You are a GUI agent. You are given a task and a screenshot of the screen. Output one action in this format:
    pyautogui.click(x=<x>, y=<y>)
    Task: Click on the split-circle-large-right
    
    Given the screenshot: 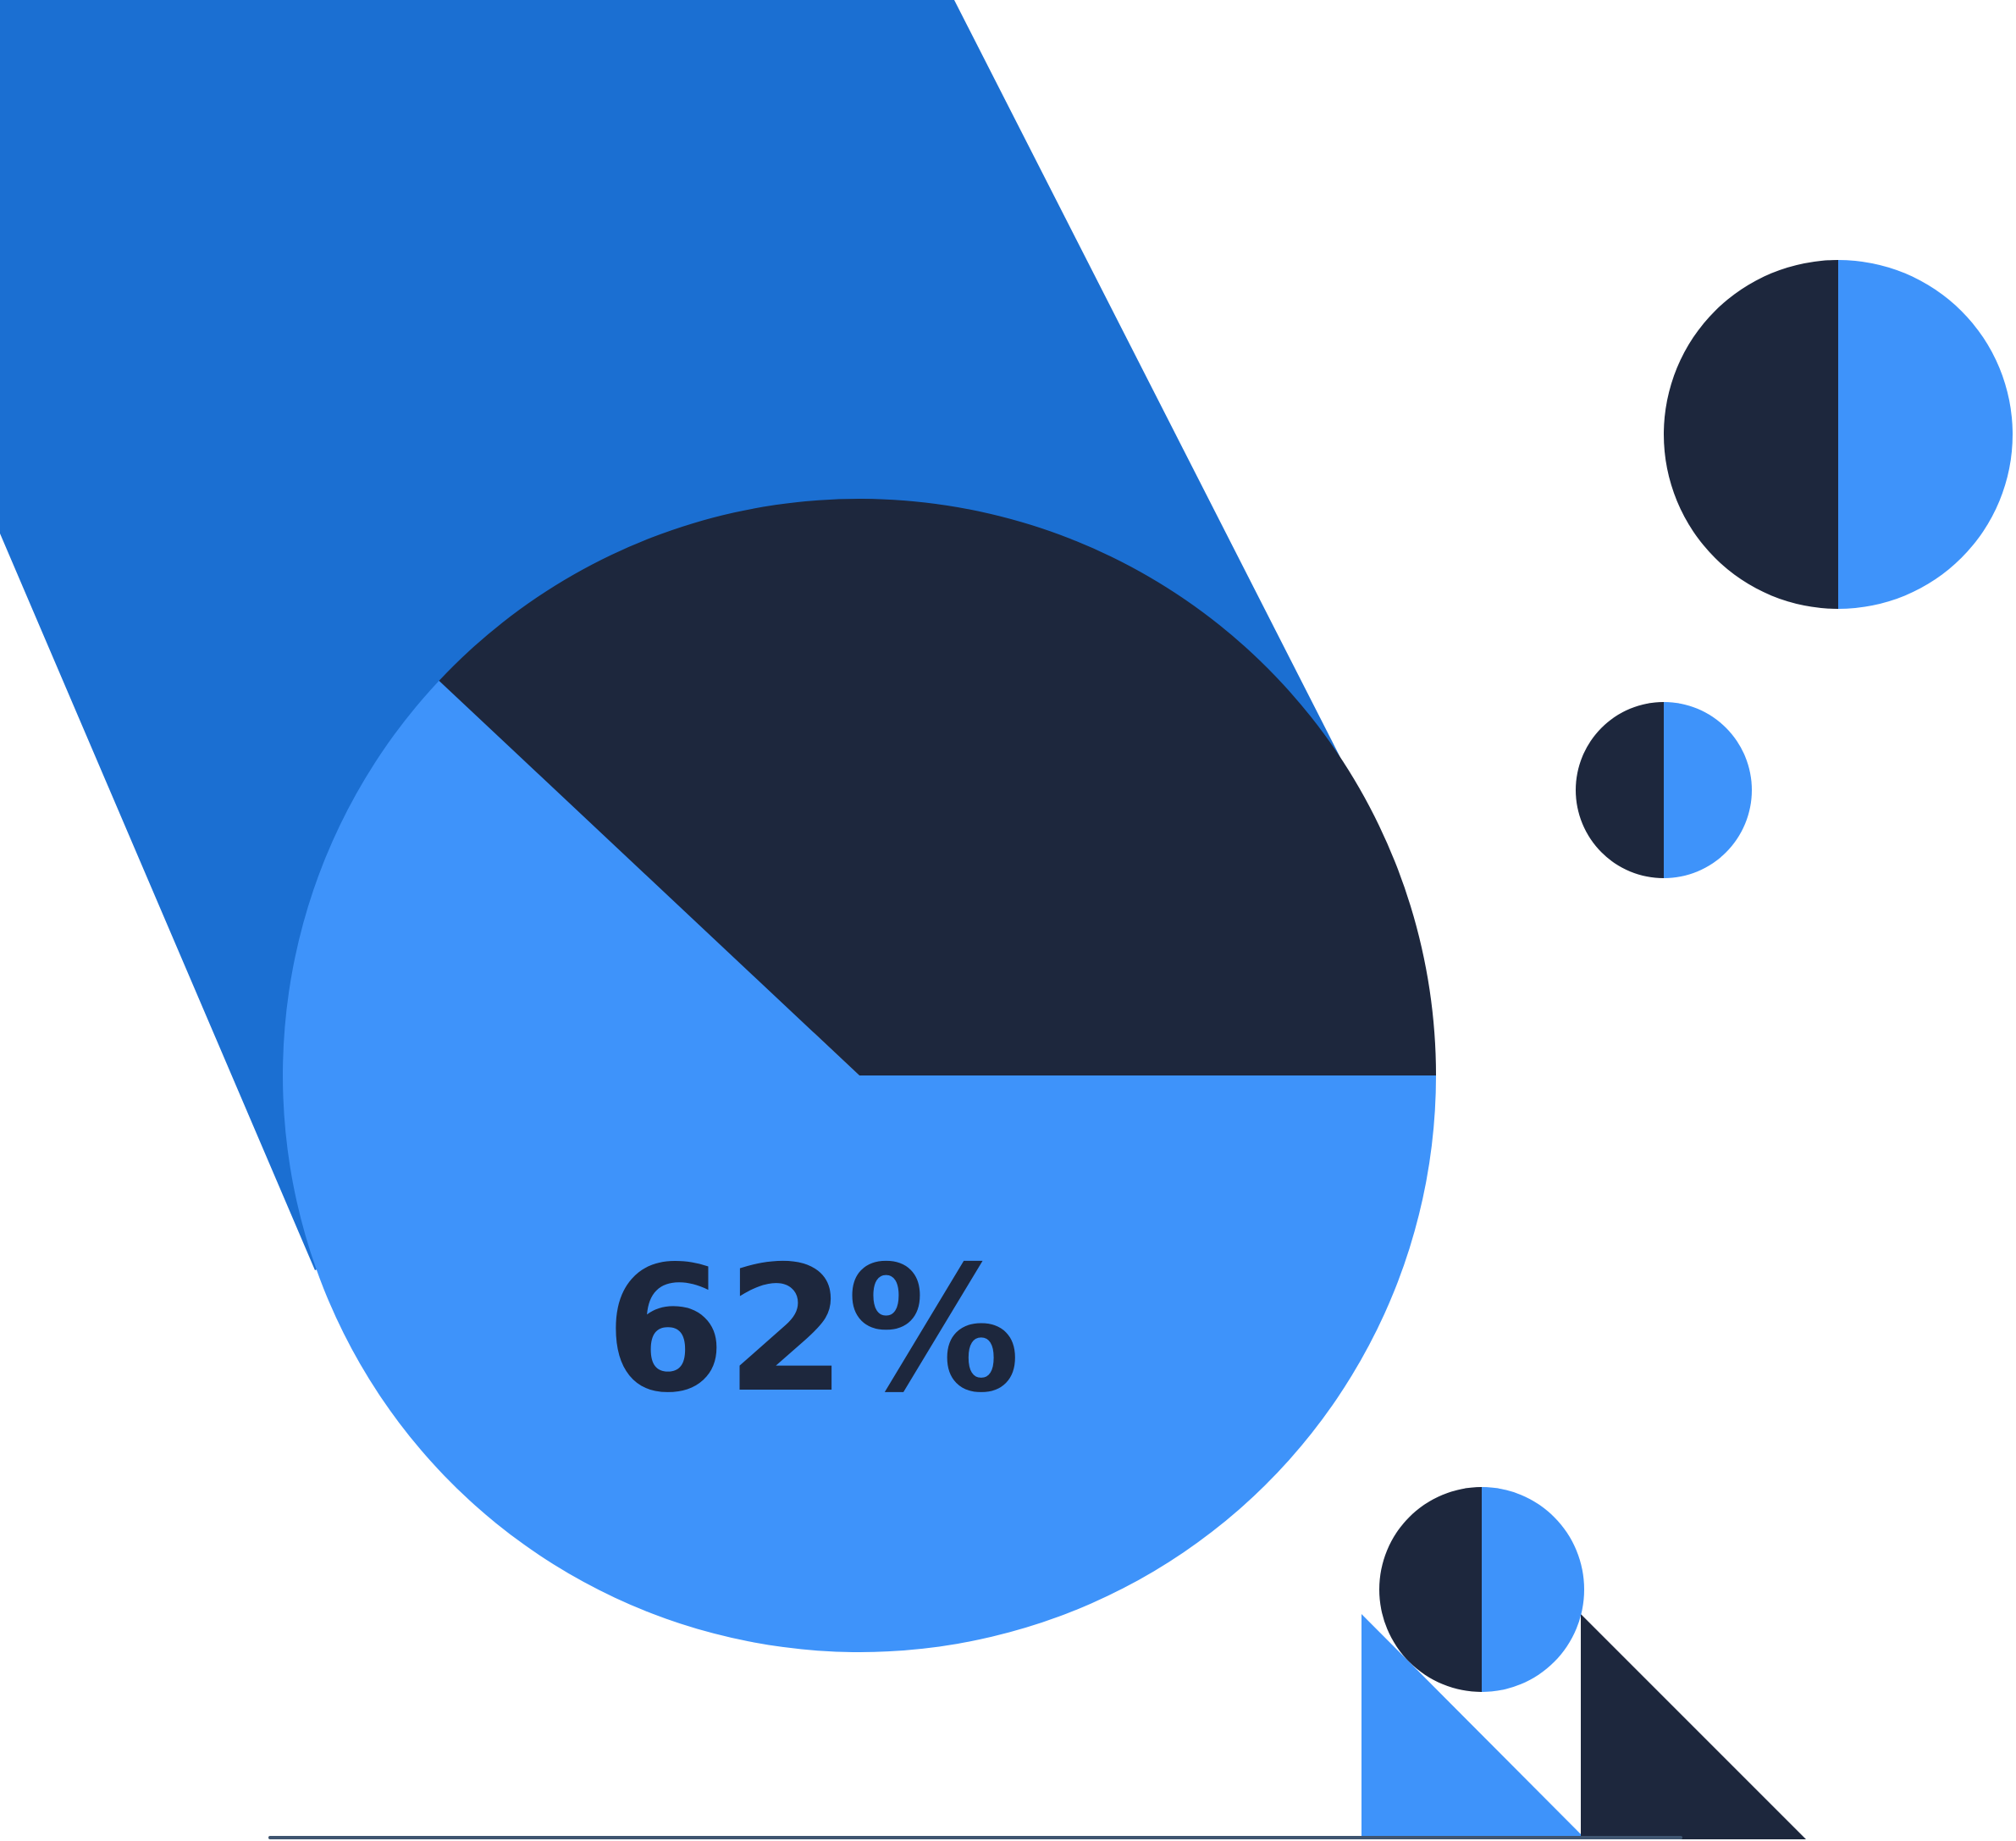 What is the action you would take?
    pyautogui.click(x=1925, y=434)
    